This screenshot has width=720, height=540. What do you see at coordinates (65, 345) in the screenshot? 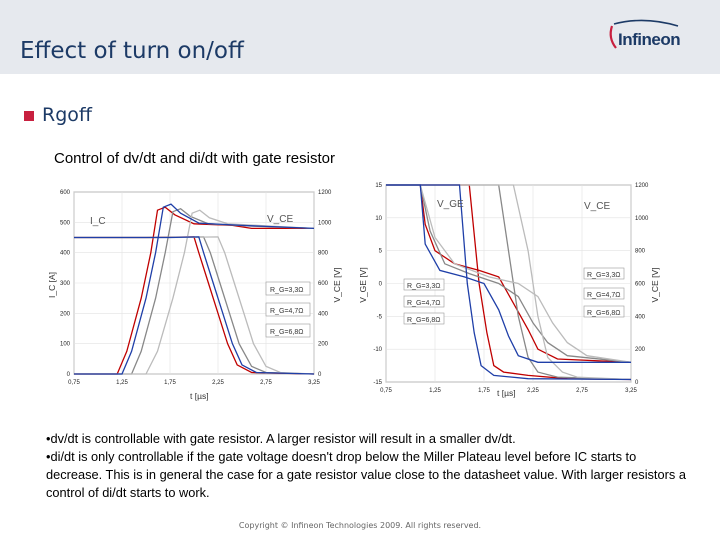
I see `y-tick-label: 100` at bounding box center [65, 345].